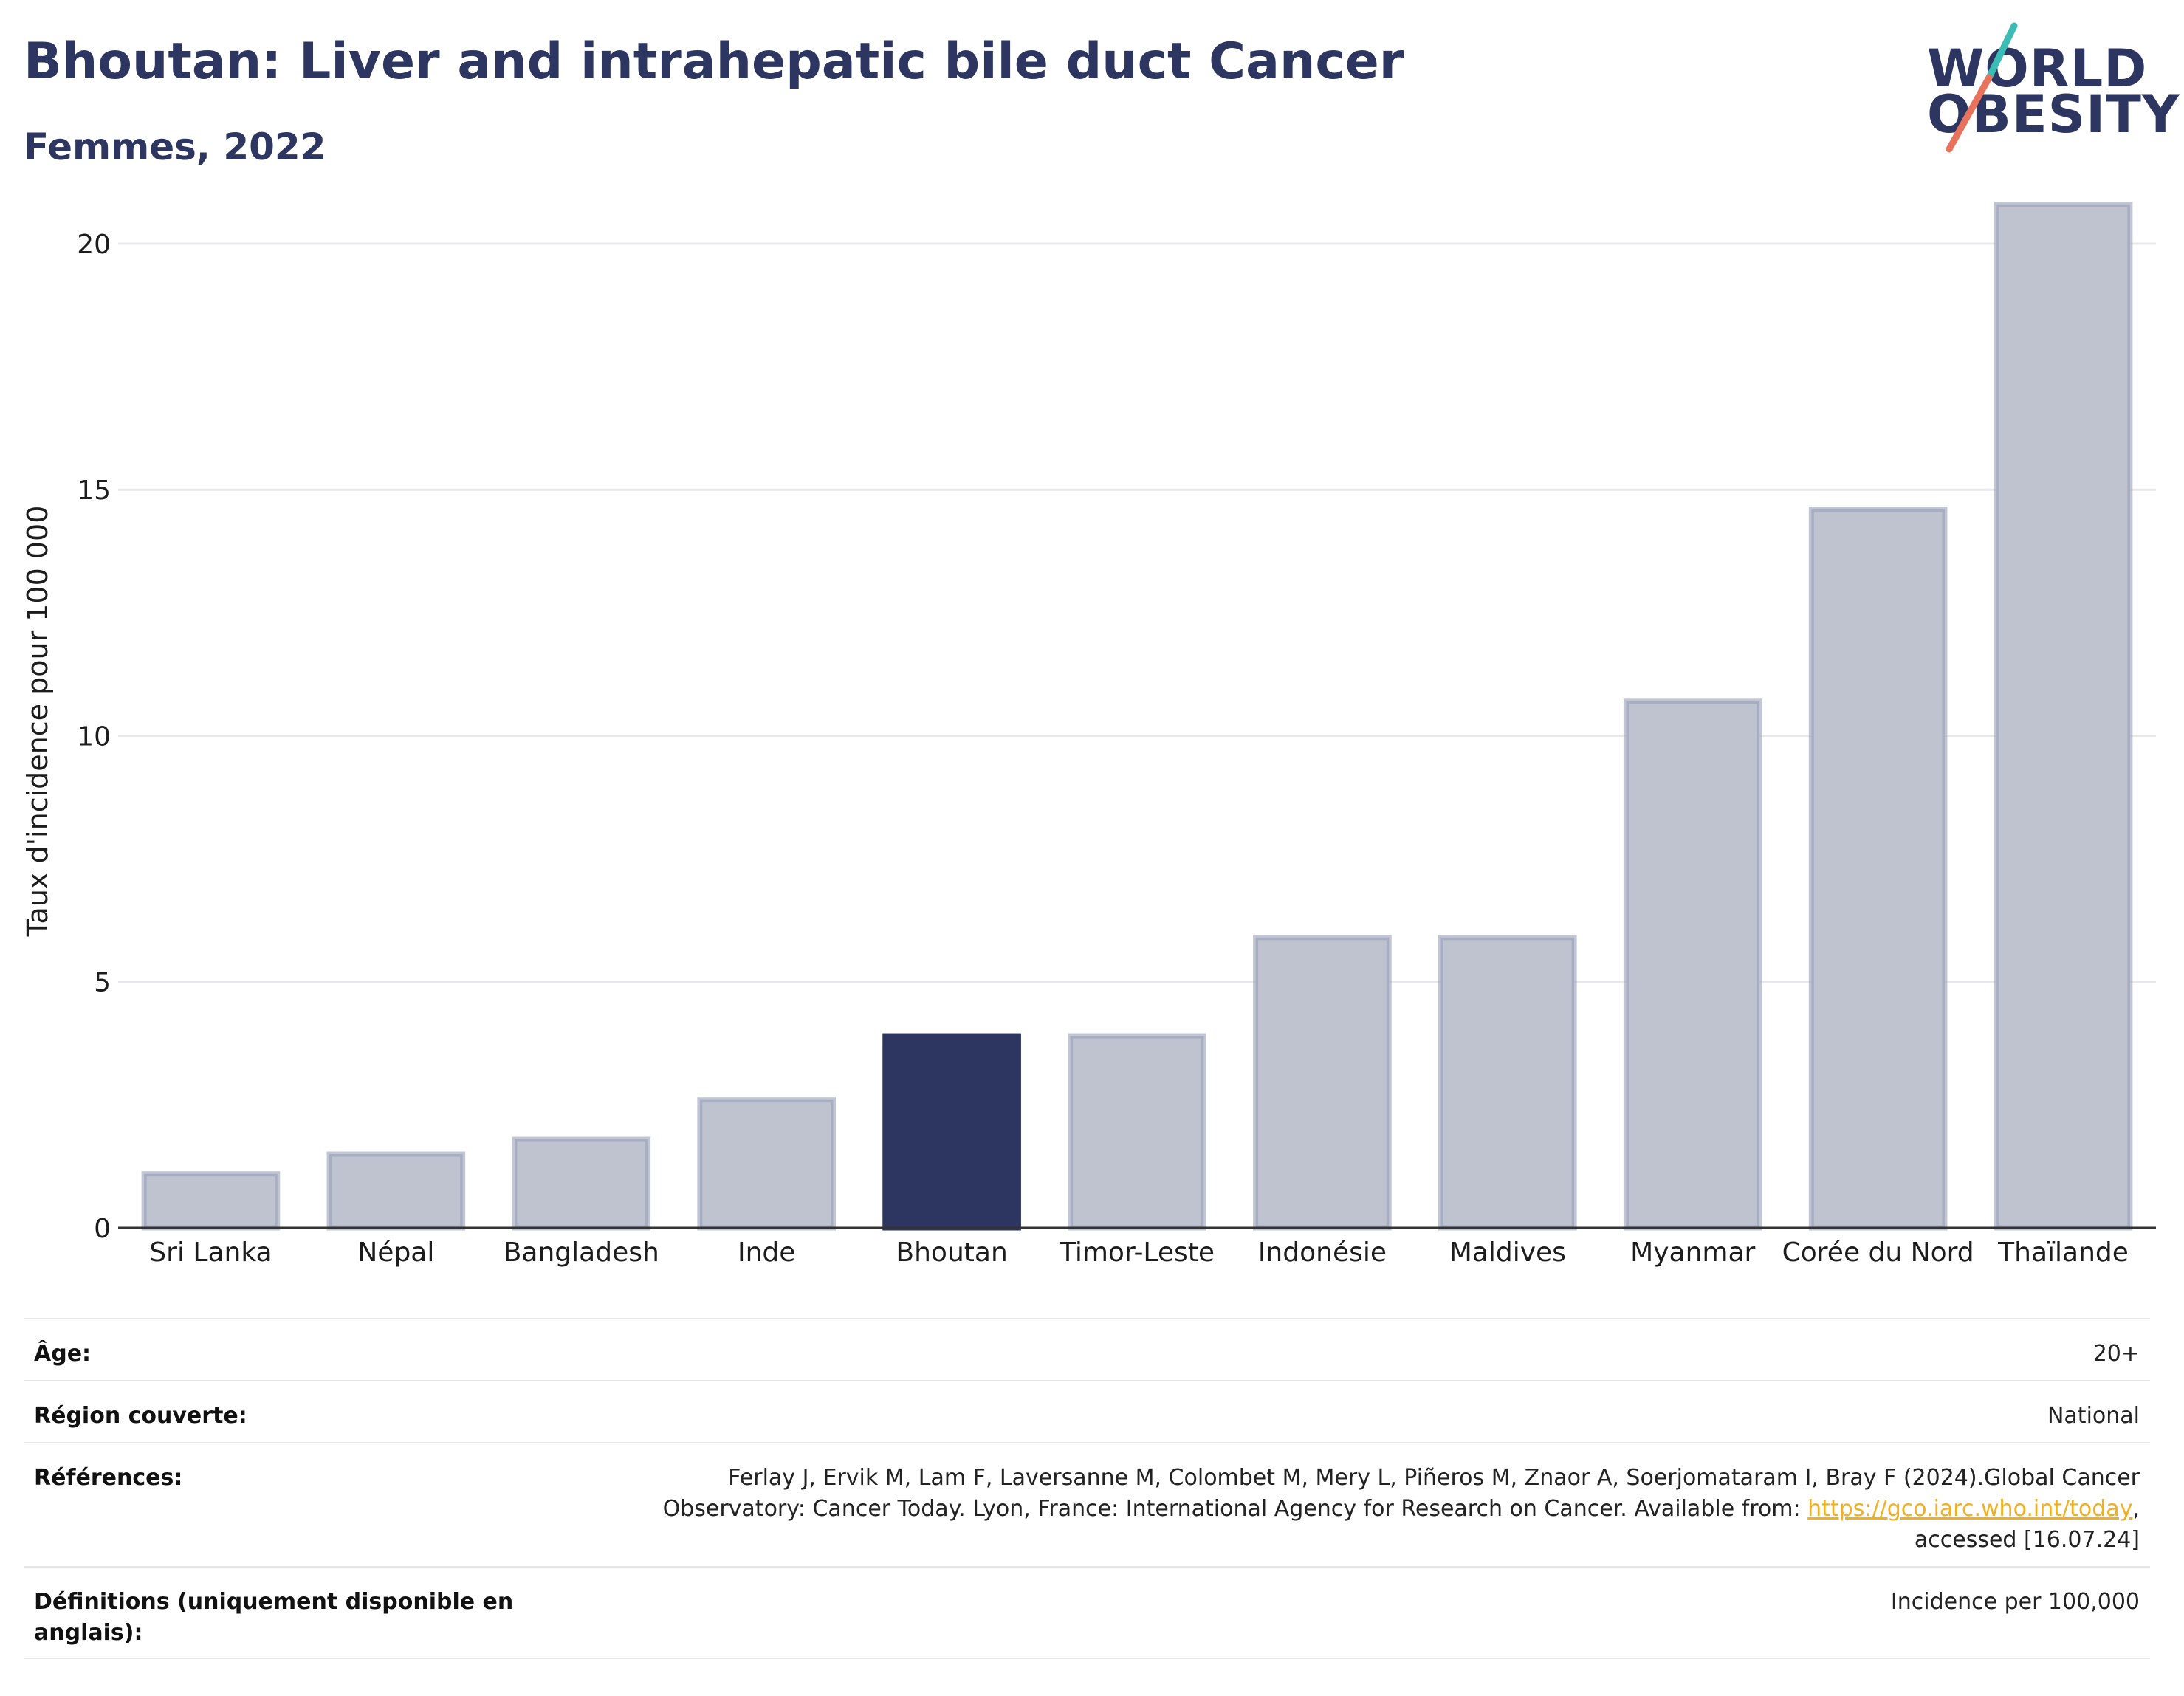 The image size is (2184, 1696). I want to click on age-label: Âge:, so click(63, 1354).